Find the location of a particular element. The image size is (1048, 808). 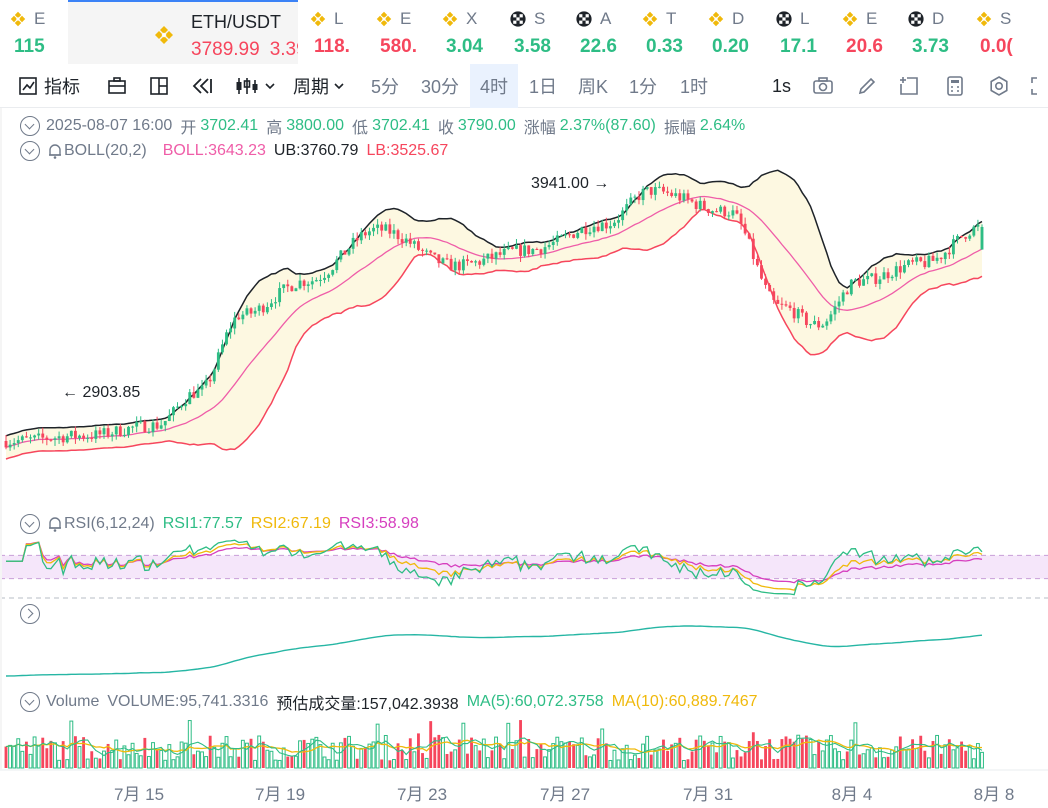

draw-button is located at coordinates (867, 86).